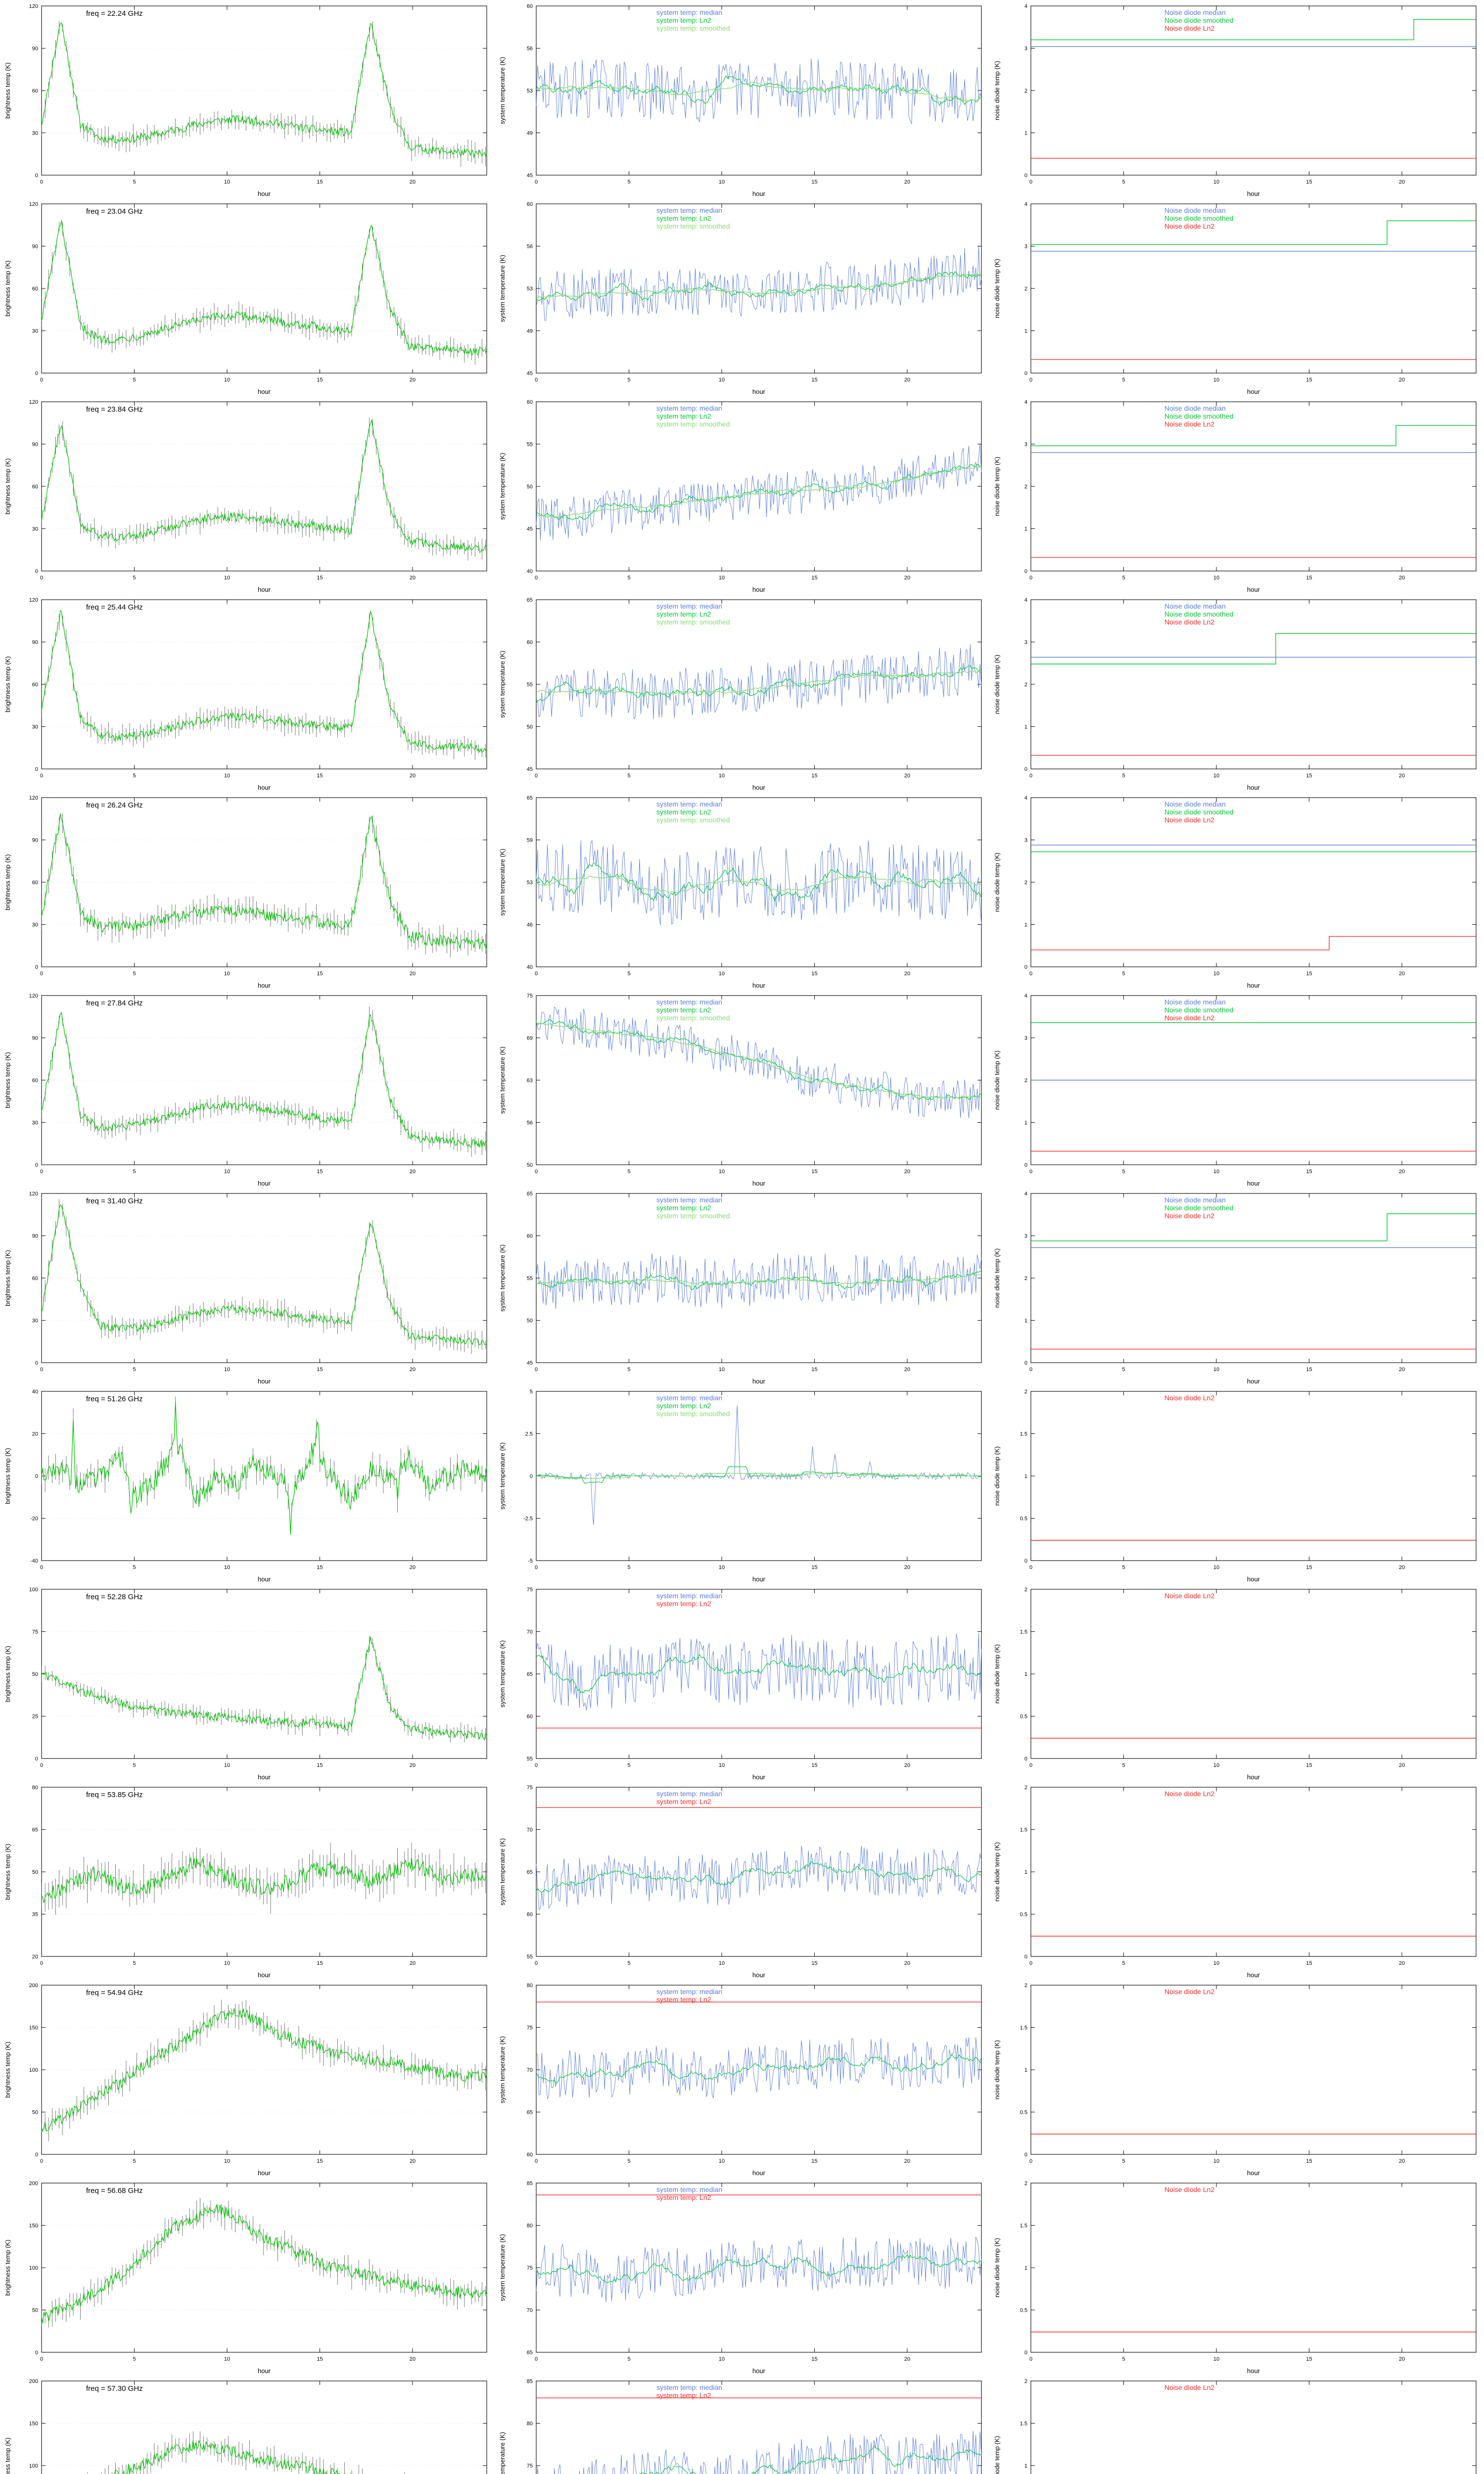 This screenshot has width=1484, height=2474. Describe the element at coordinates (530, 1321) in the screenshot. I see `svg-text: 50` at that location.